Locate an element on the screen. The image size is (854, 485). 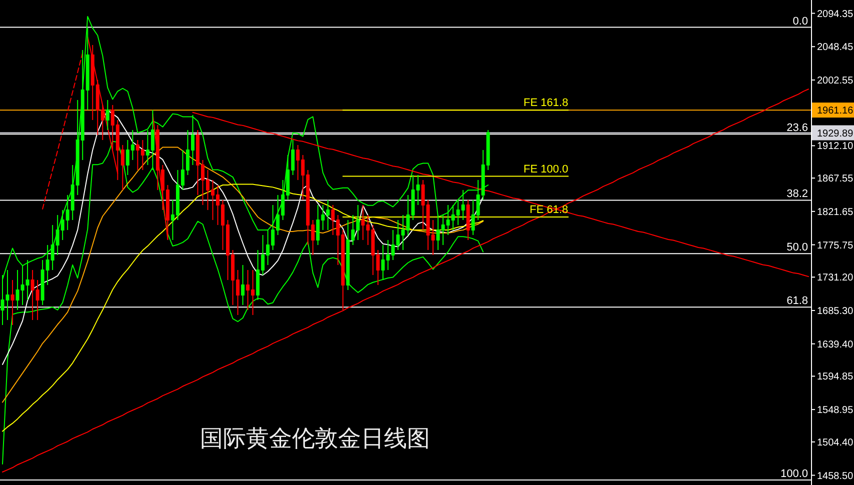
y-tick-label: 2002.55 is located at coordinates (835, 81).